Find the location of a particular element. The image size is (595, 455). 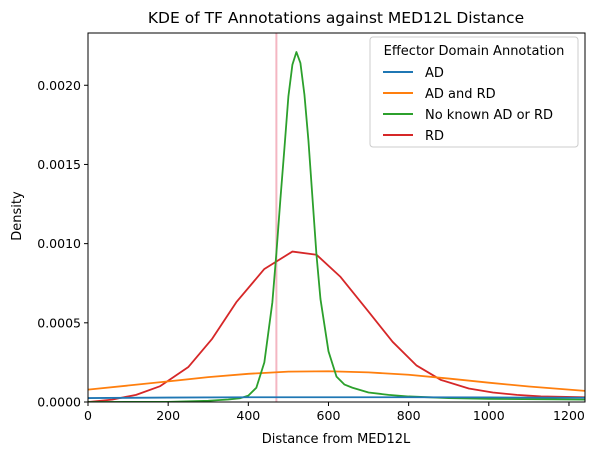

x-tick-label: 200 is located at coordinates (168, 415).